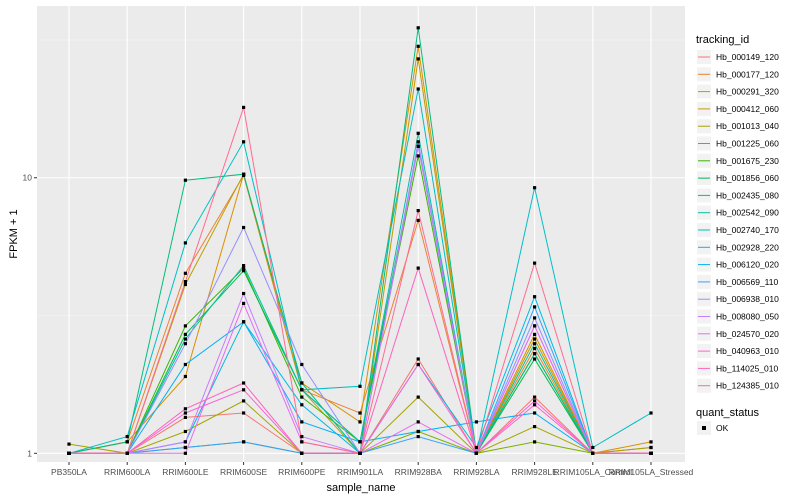 The height and width of the screenshot is (500, 800). What do you see at coordinates (747, 368) in the screenshot?
I see `legend-label: Hb_114025_010` at bounding box center [747, 368].